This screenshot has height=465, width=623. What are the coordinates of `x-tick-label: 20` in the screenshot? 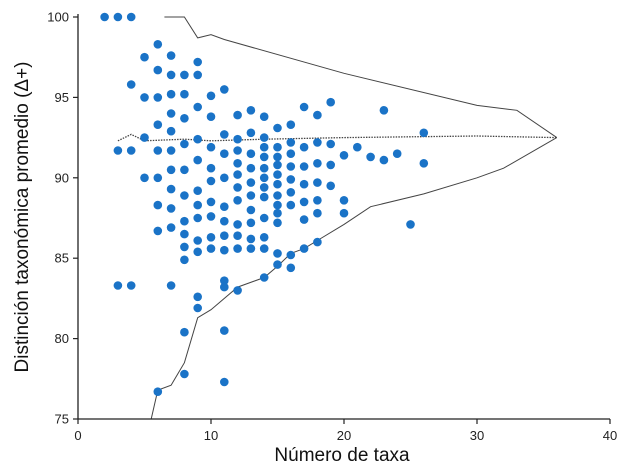 It's located at (344, 435).